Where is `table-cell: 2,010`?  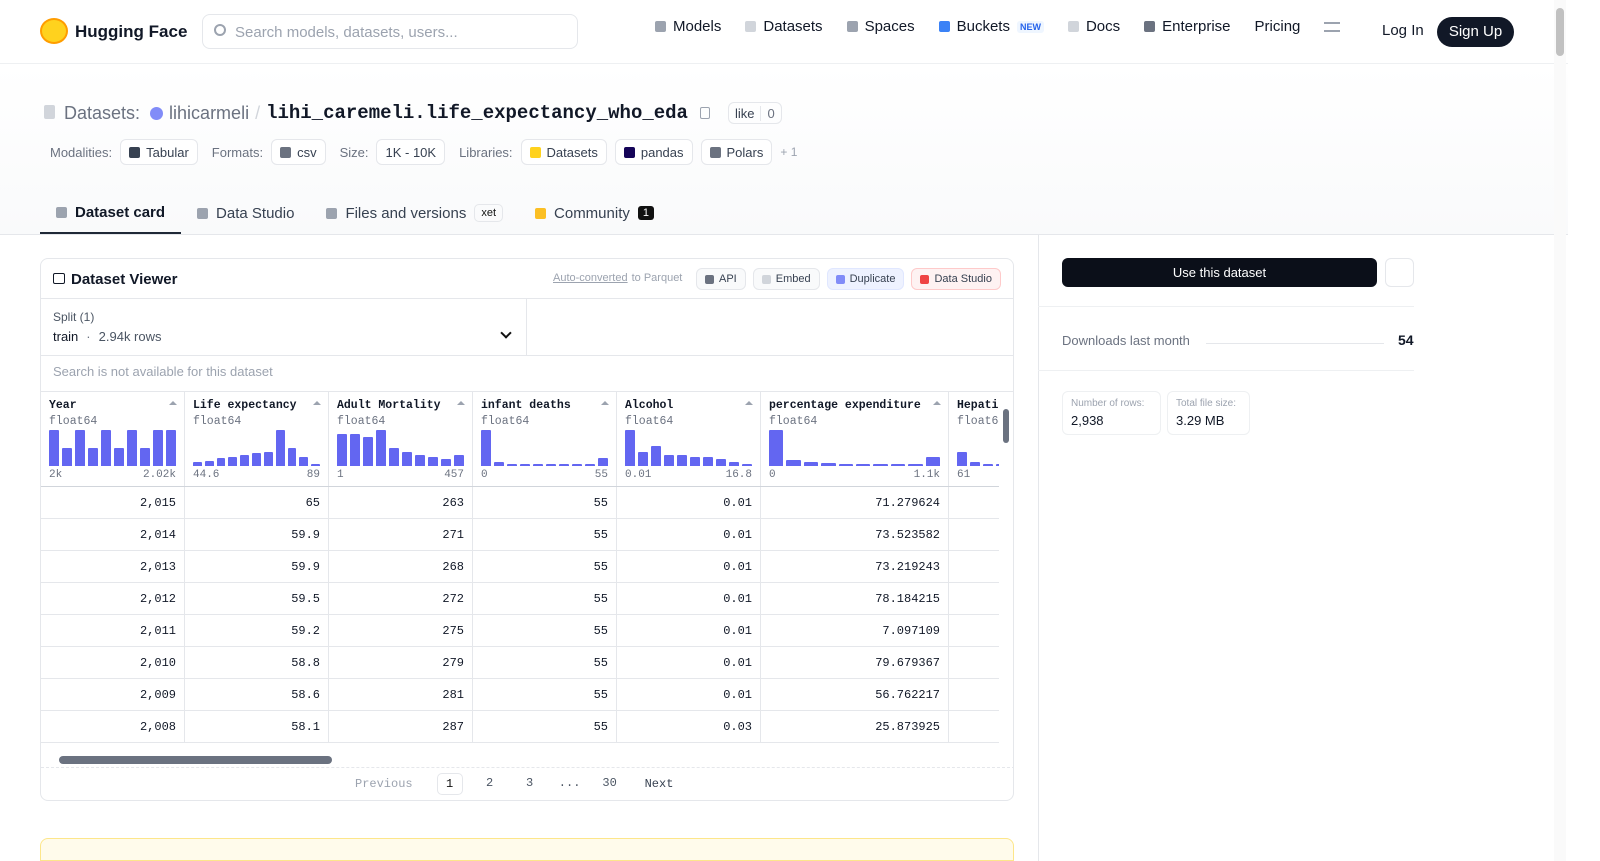 table-cell: 2,010 is located at coordinates (113, 663).